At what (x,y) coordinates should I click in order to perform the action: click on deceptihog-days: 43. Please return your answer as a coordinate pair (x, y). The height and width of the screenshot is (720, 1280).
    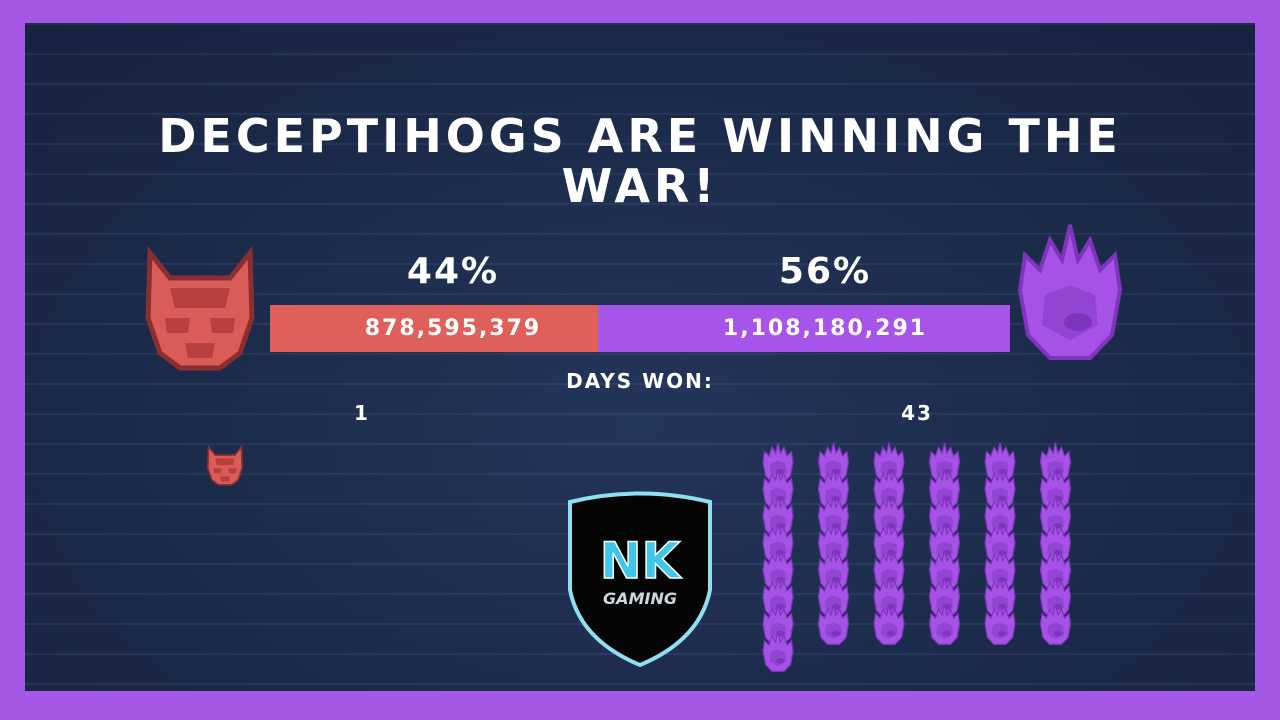
    Looking at the image, I should click on (917, 413).